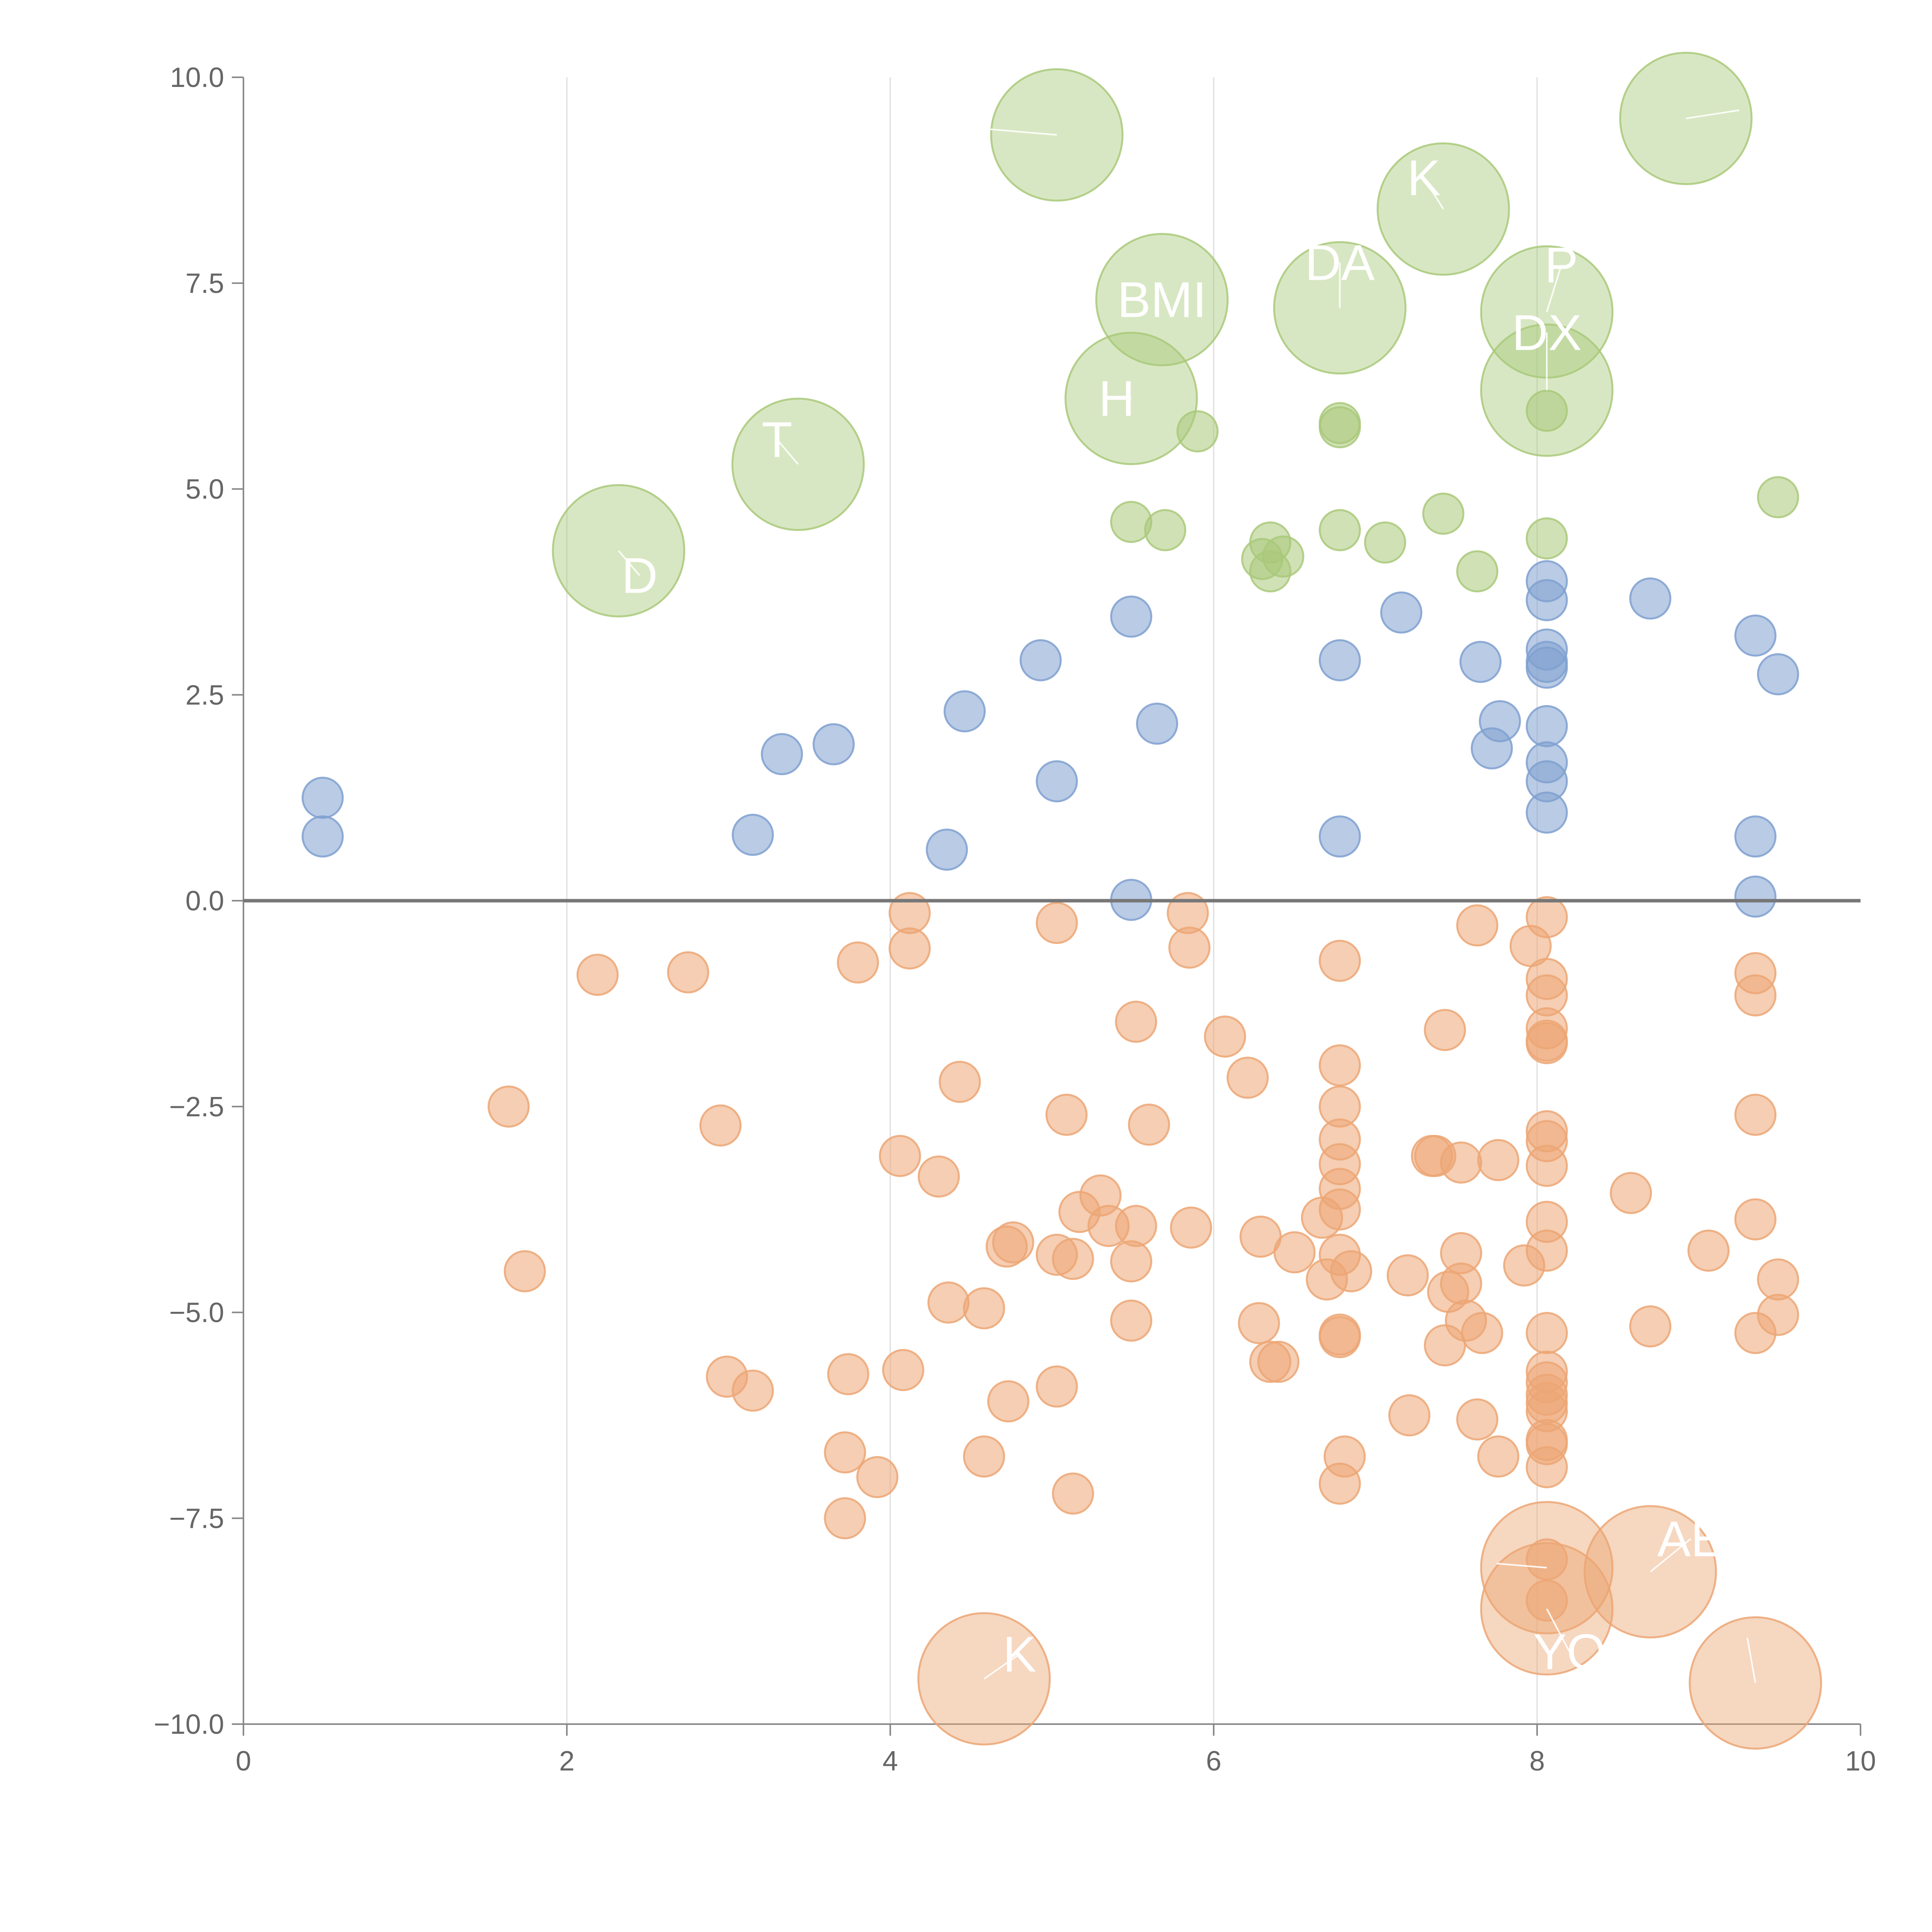 The image size is (1932, 1932). Describe the element at coordinates (189, 1725) in the screenshot. I see `y-tick-label: −10.0` at that location.